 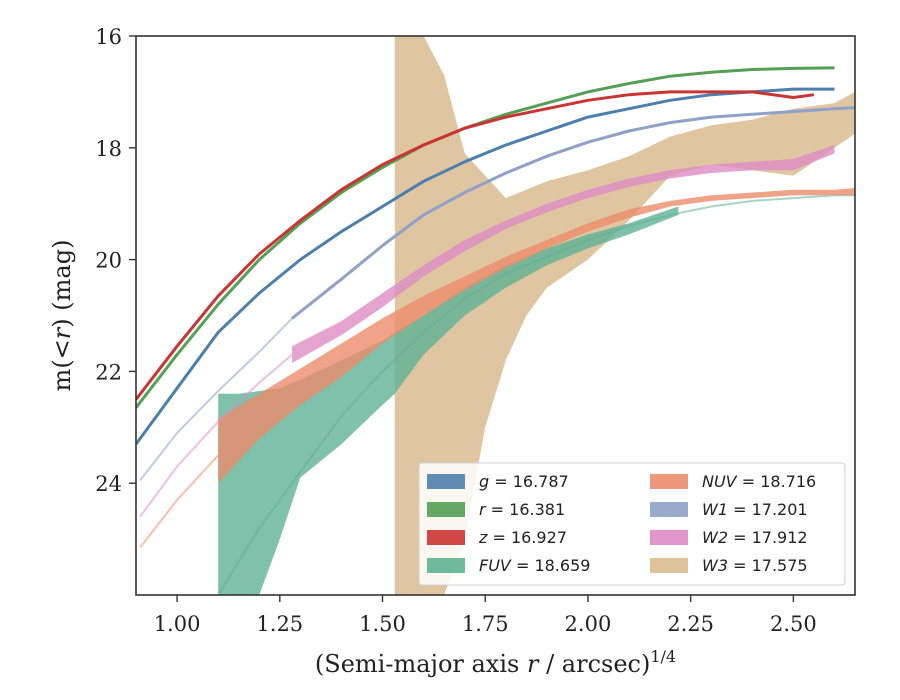 What do you see at coordinates (62, 284) in the screenshot?
I see `y-axis-label-post: ) (mag)` at bounding box center [62, 284].